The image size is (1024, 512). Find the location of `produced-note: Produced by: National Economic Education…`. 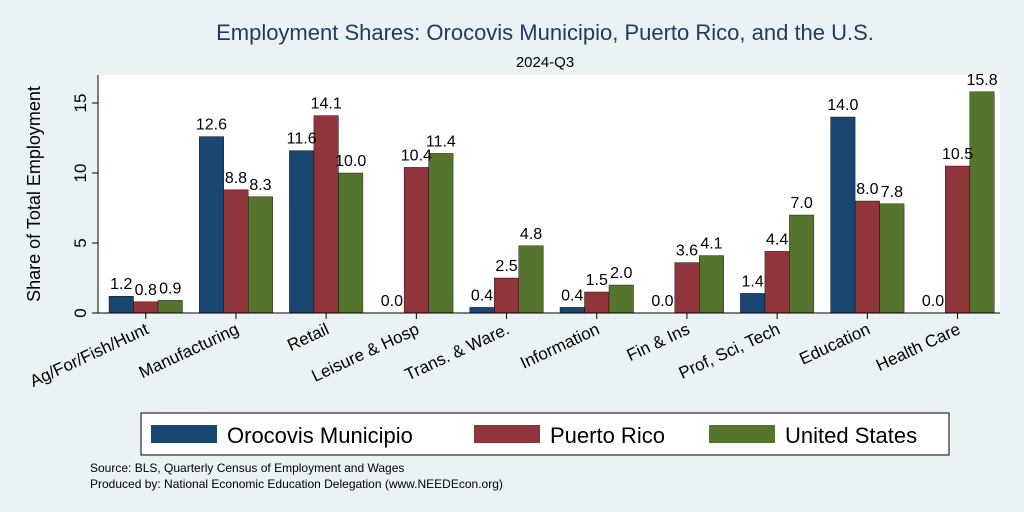

produced-note: Produced by: National Economic Education… is located at coordinates (296, 484).